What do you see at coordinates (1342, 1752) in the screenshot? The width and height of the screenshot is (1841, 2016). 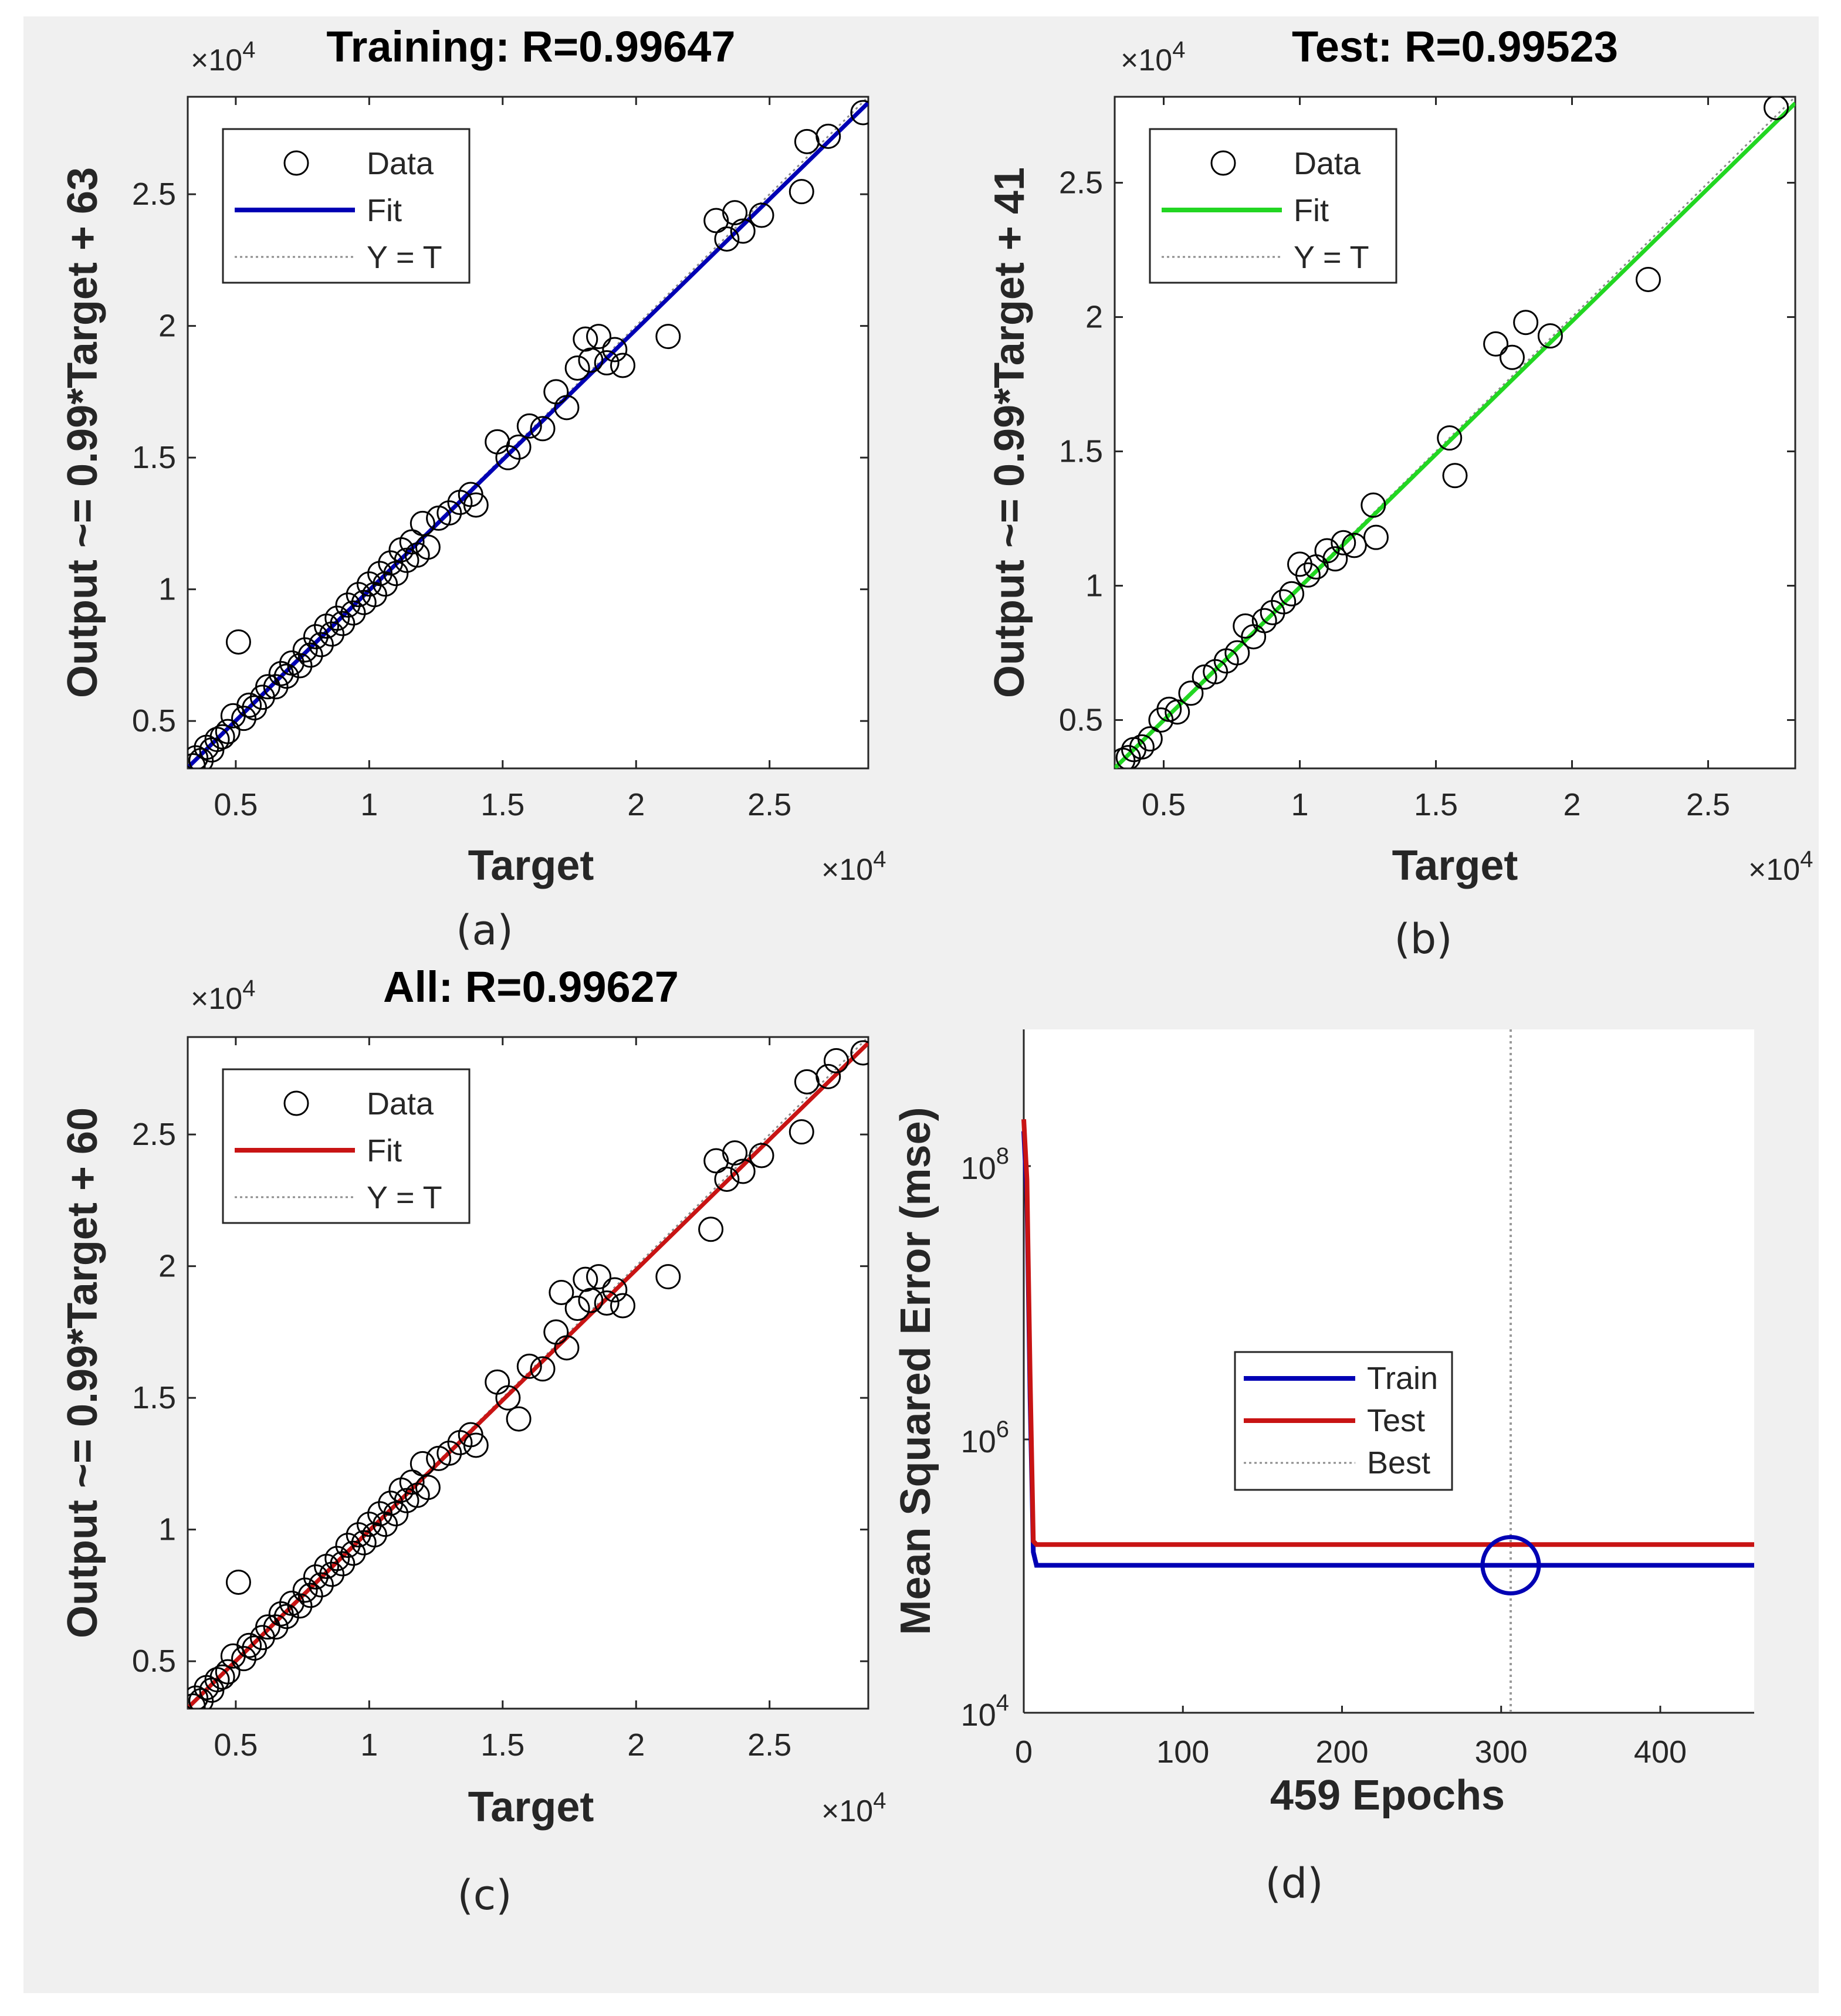 I see `x-tick-label: 200` at bounding box center [1342, 1752].